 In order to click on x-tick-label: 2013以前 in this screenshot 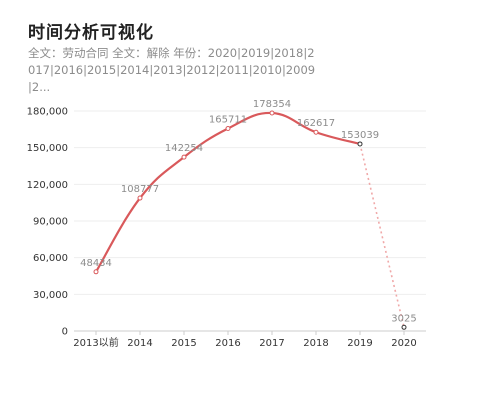, I will do `click(95, 342)`.